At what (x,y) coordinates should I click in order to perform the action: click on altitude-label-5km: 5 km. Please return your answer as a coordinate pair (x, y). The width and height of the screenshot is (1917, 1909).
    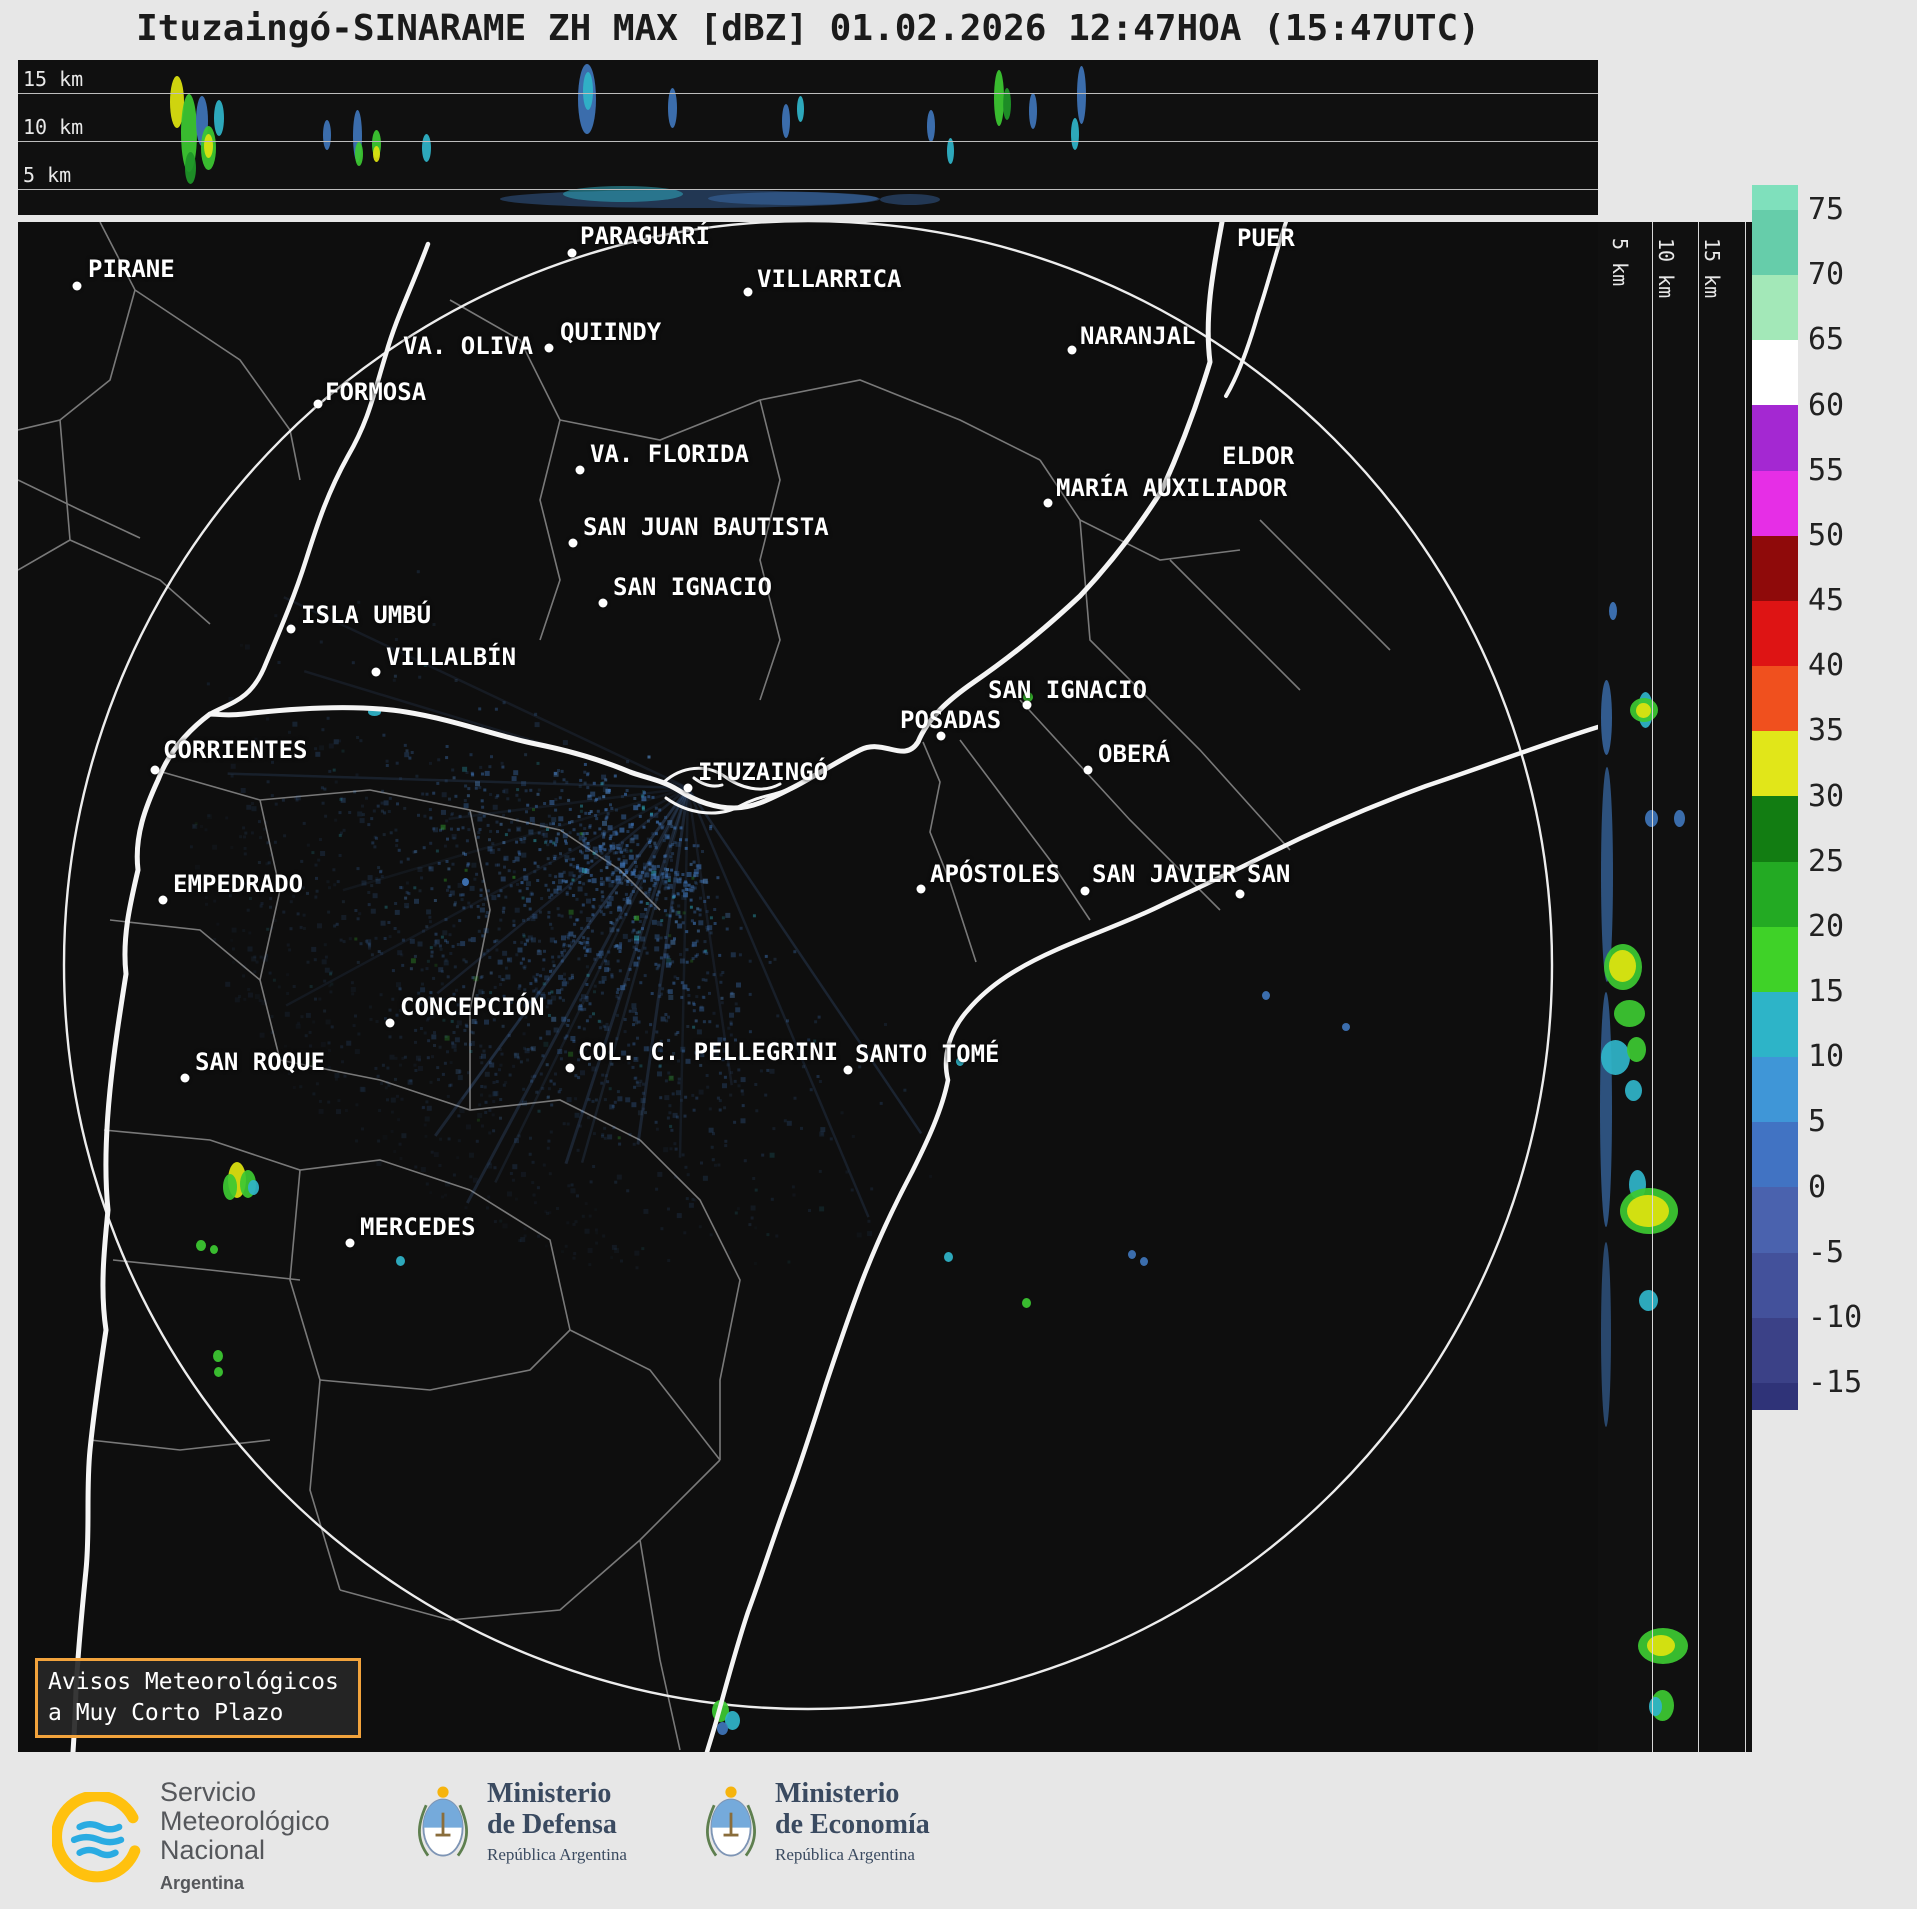
    Looking at the image, I should click on (47, 175).